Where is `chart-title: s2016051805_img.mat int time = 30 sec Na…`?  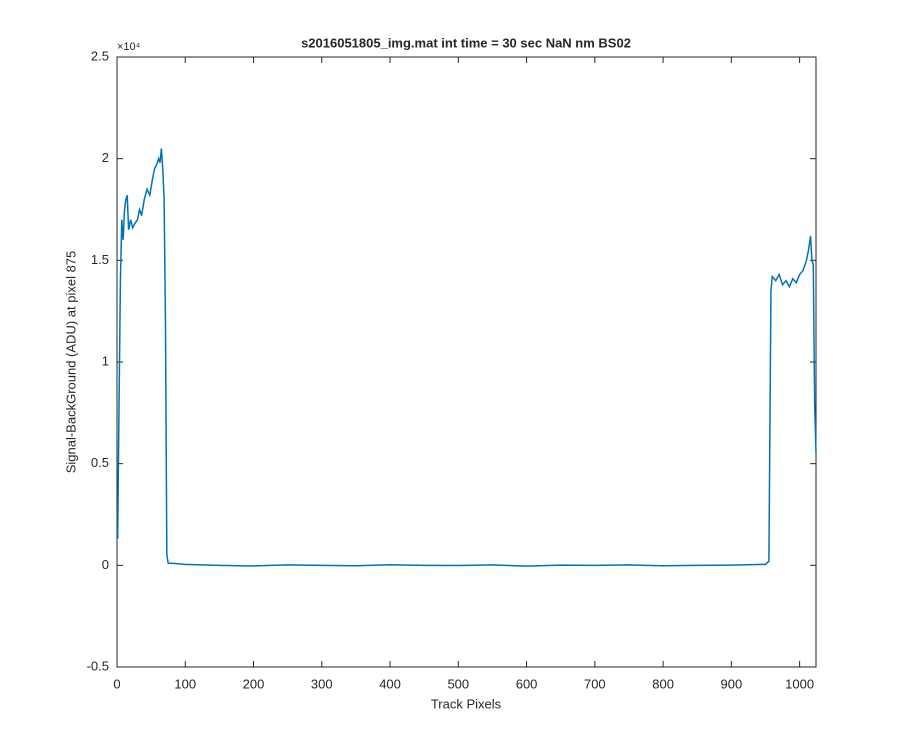
chart-title: s2016051805_img.mat int time = 30 sec Na… is located at coordinates (466, 42).